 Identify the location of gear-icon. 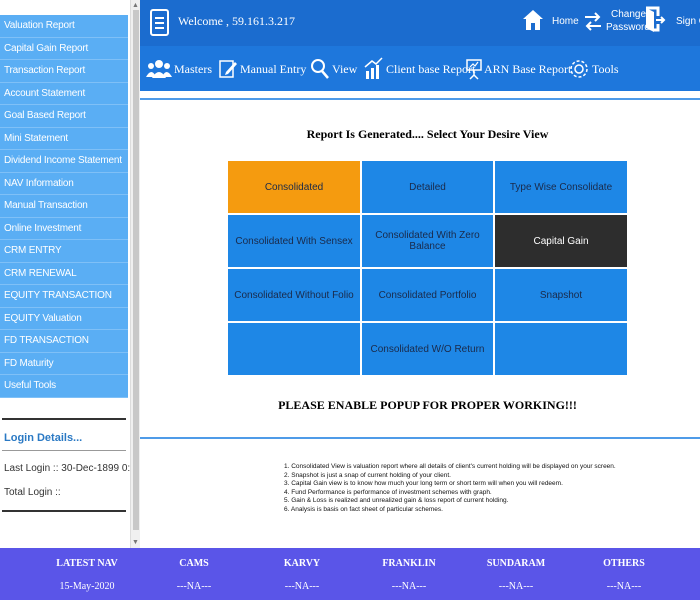
(579, 69).